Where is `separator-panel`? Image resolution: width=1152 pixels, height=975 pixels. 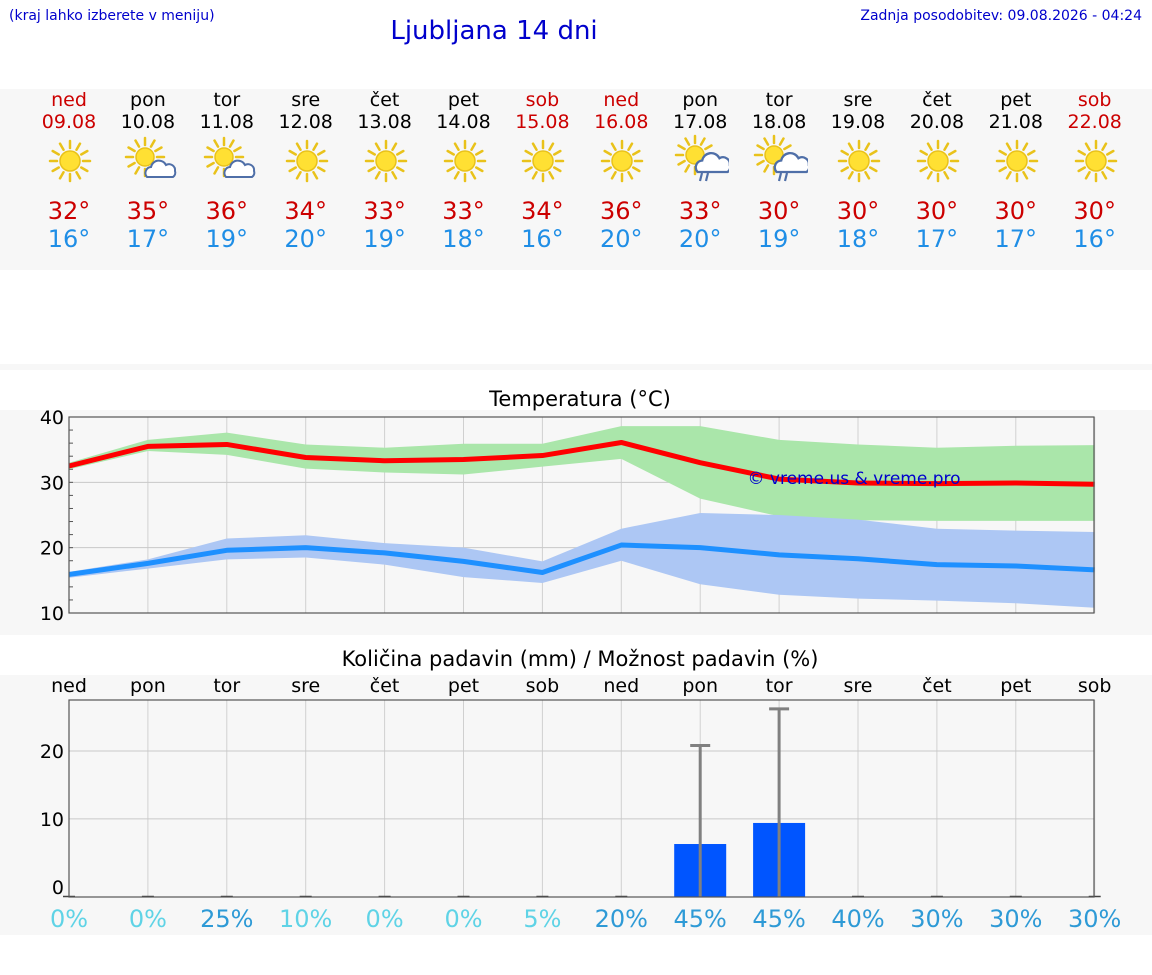
separator-panel is located at coordinates (576, 367).